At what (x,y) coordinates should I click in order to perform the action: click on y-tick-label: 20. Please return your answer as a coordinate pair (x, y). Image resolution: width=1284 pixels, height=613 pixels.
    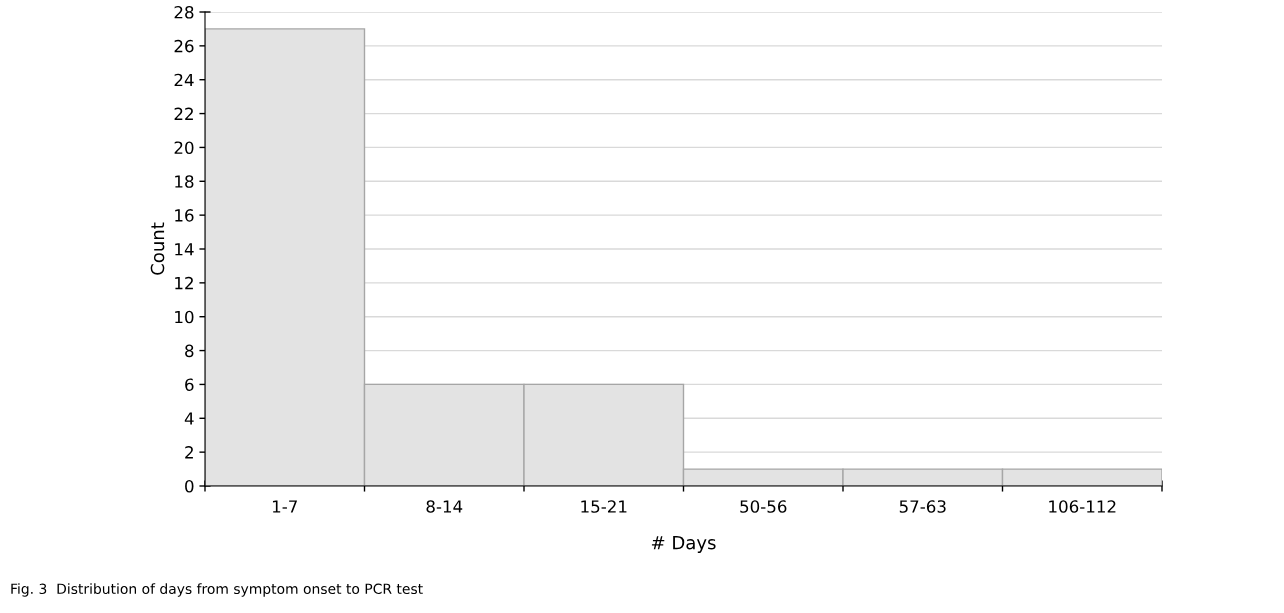
    Looking at the image, I should click on (184, 147).